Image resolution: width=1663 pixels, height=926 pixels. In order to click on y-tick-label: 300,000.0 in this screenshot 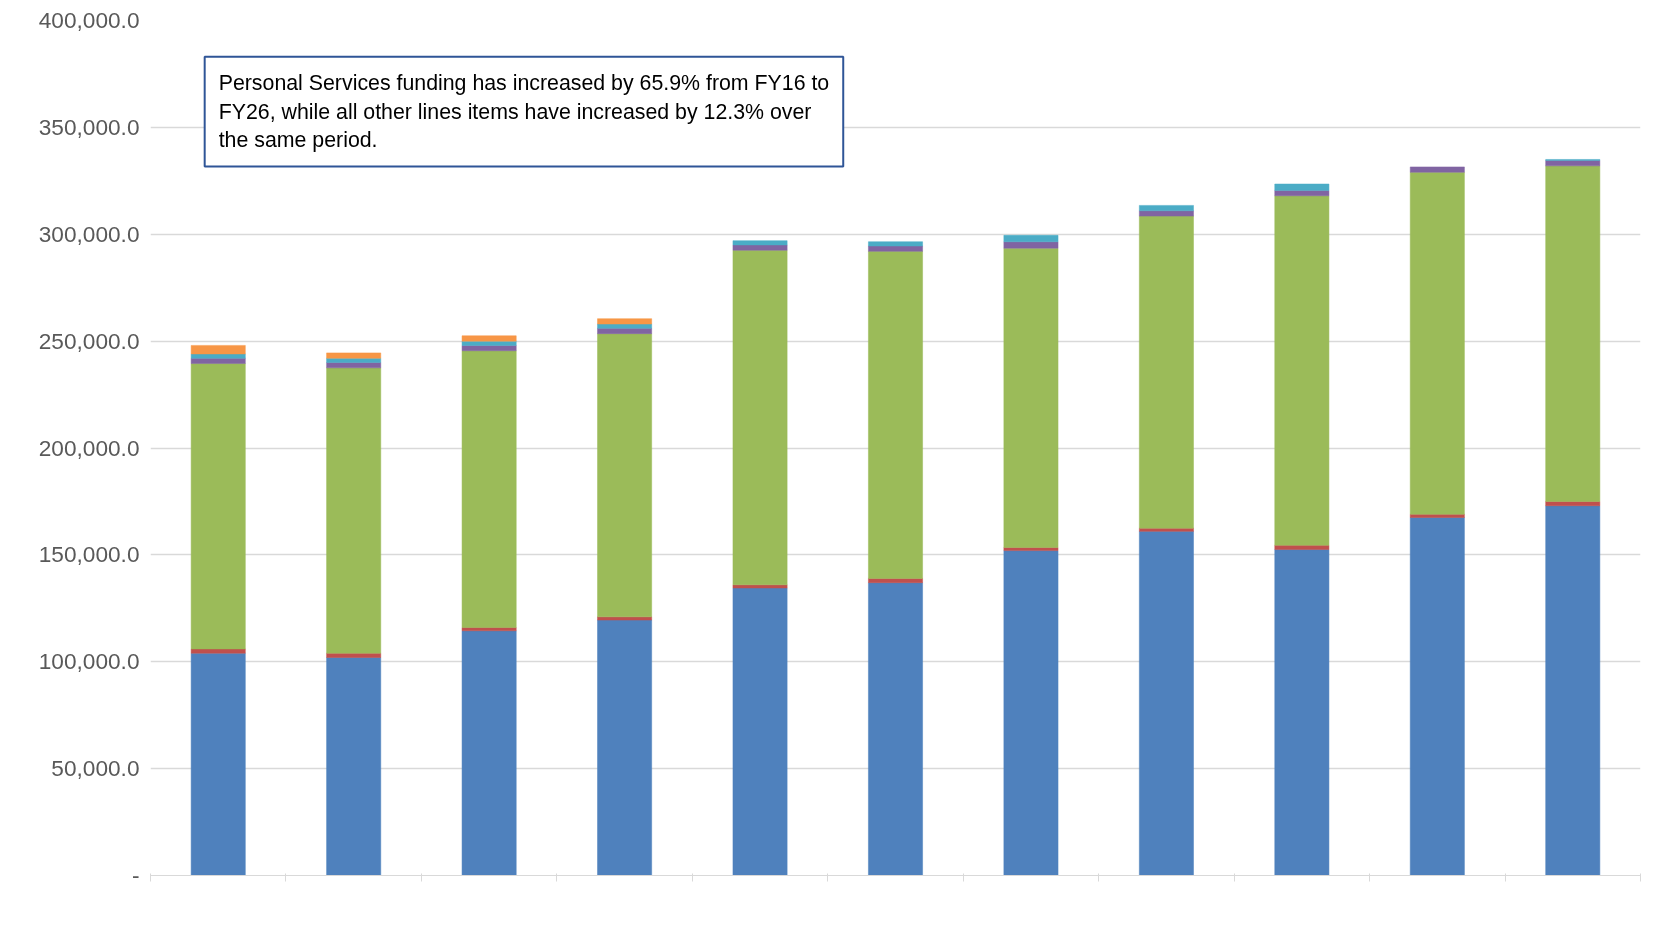, I will do `click(89, 233)`.